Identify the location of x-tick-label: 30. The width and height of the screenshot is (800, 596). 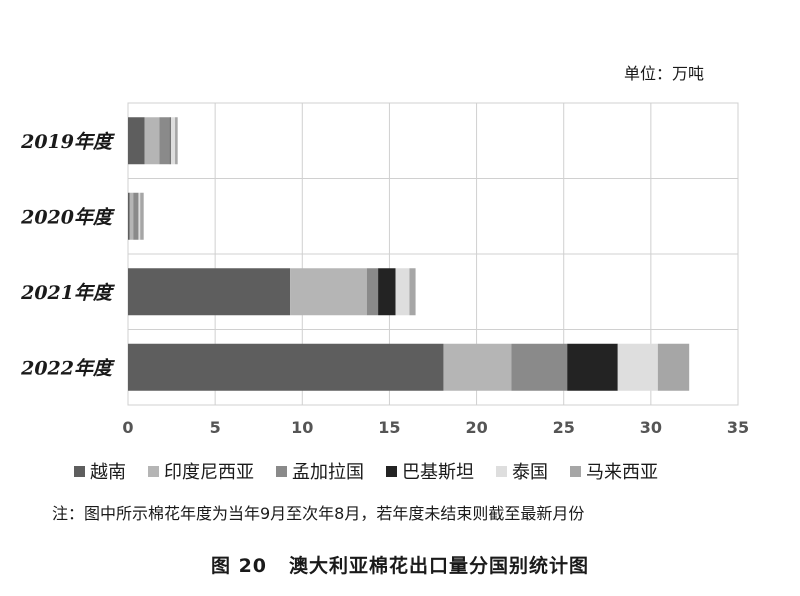
(651, 427).